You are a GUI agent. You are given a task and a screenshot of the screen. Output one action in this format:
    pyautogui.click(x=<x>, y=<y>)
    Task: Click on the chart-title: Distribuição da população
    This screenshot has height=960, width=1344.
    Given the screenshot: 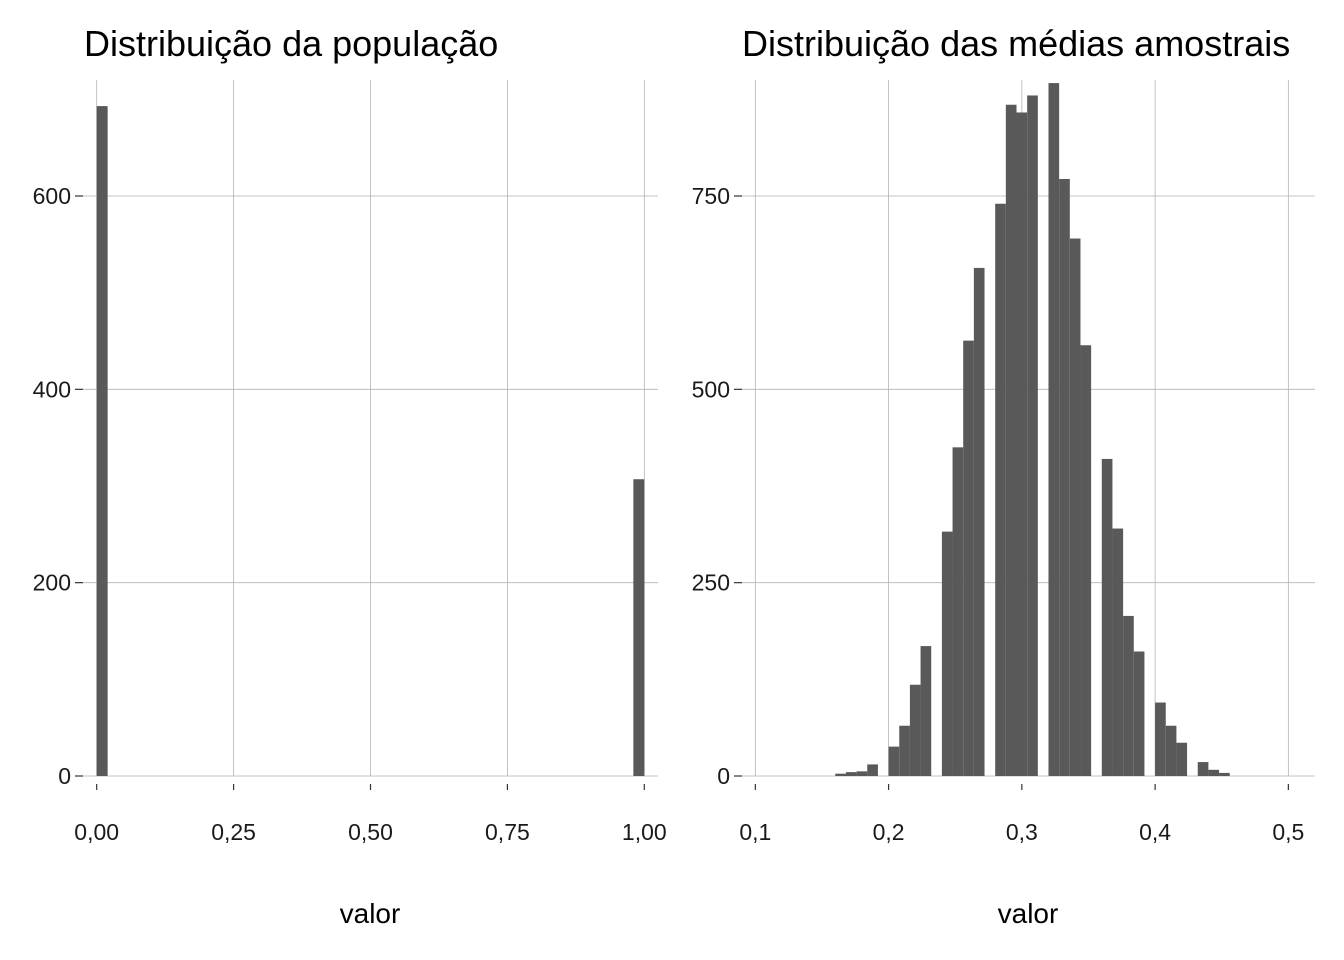 What is the action you would take?
    pyautogui.click(x=291, y=43)
    